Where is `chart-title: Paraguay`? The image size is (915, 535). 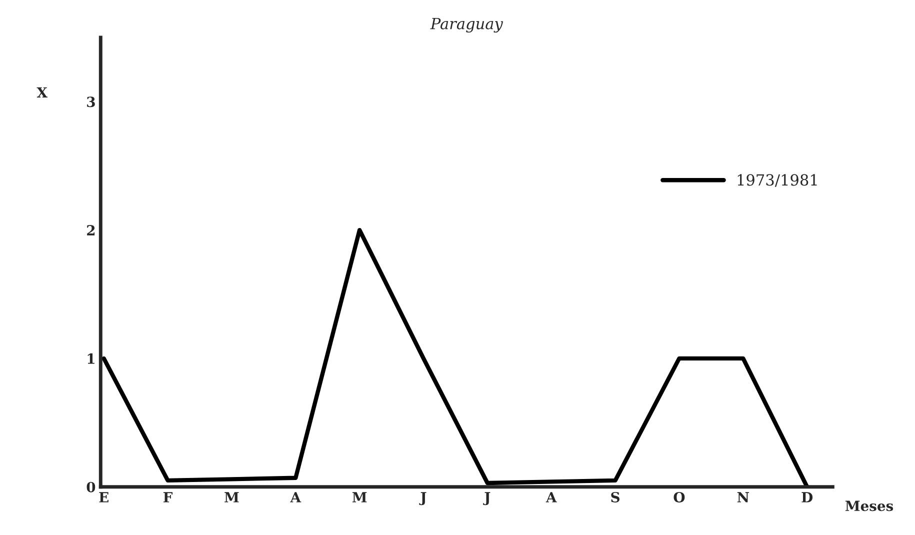 chart-title: Paraguay is located at coordinates (467, 25).